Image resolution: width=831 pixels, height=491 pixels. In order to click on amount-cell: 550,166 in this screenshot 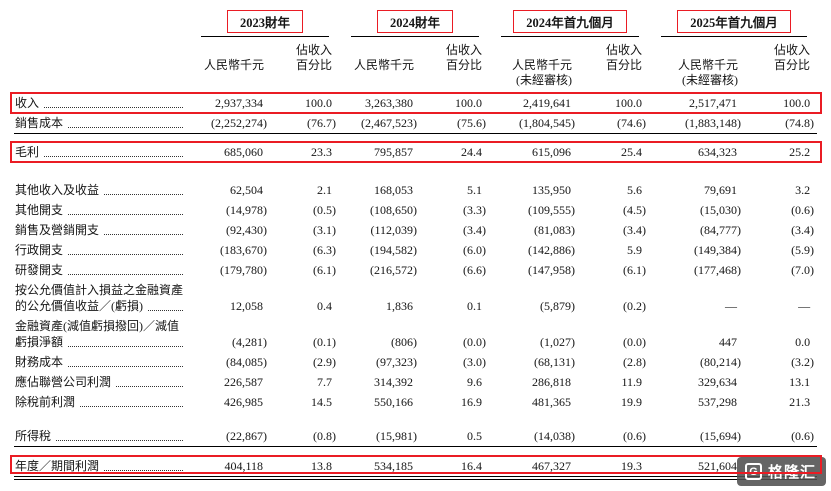, I will do `click(394, 401)`.